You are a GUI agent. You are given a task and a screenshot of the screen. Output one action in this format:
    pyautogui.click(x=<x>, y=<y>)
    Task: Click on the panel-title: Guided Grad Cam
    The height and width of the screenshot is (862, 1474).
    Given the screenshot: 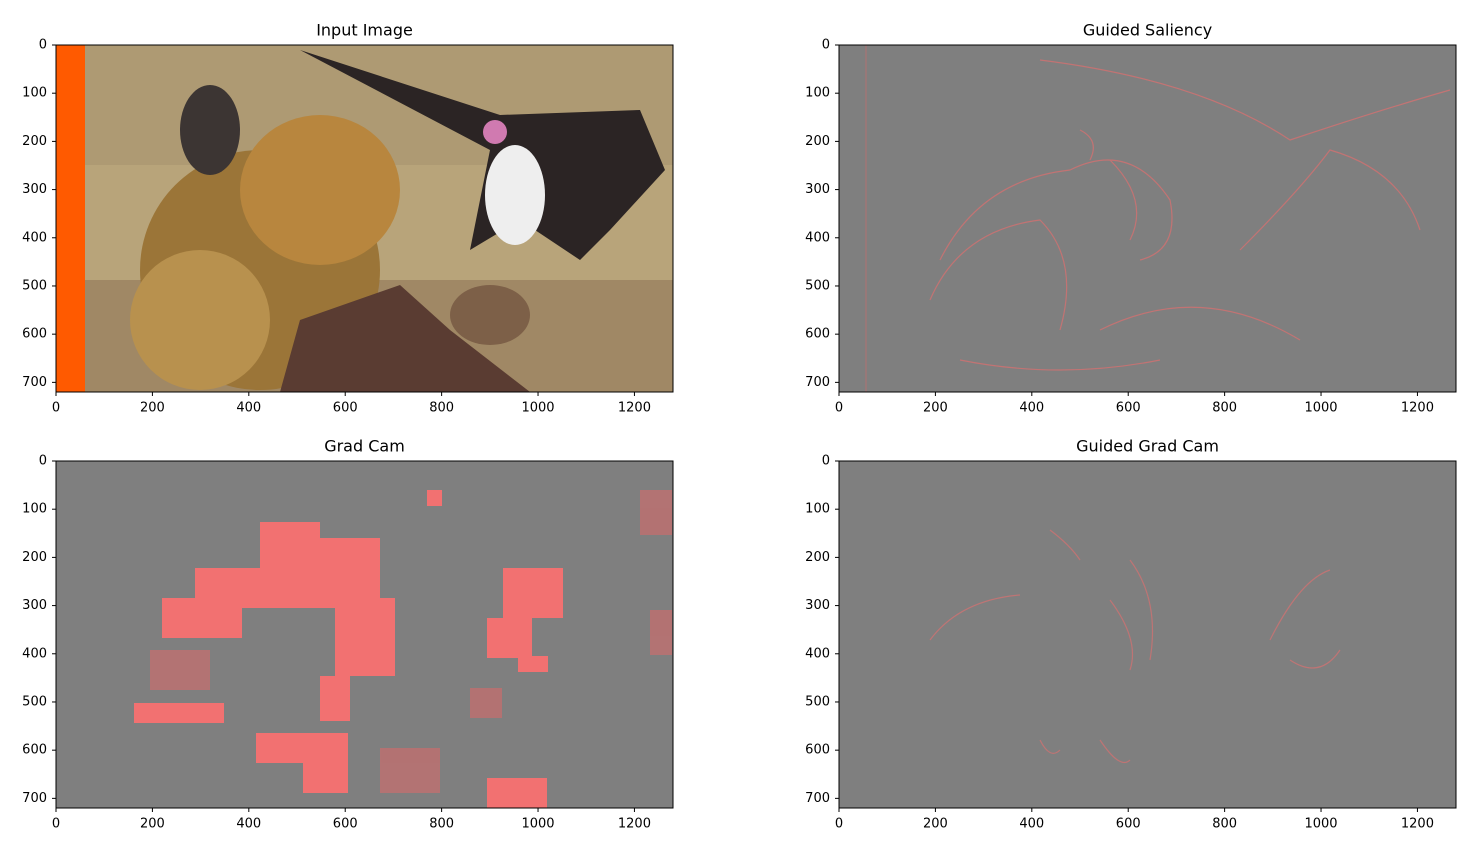 What is the action you would take?
    pyautogui.click(x=1147, y=446)
    